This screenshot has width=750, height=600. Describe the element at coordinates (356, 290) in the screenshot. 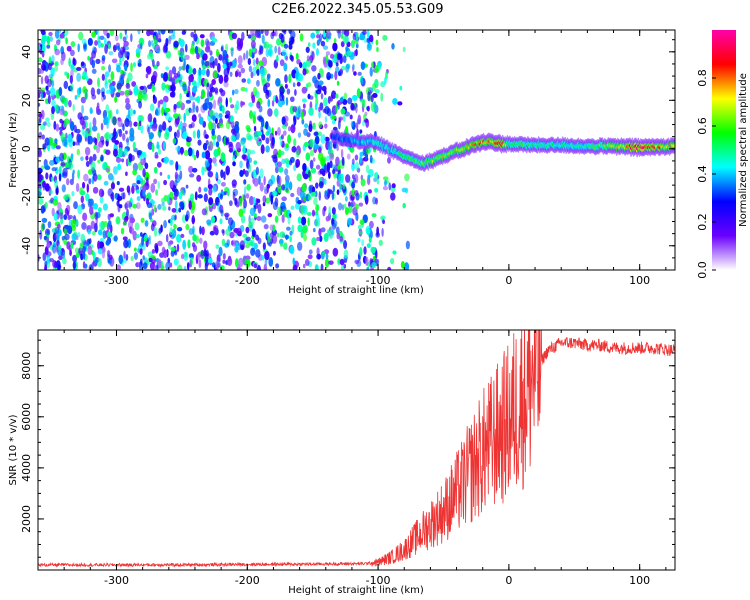

I see `spectrogram-x-label: Height of straight line (km)` at that location.